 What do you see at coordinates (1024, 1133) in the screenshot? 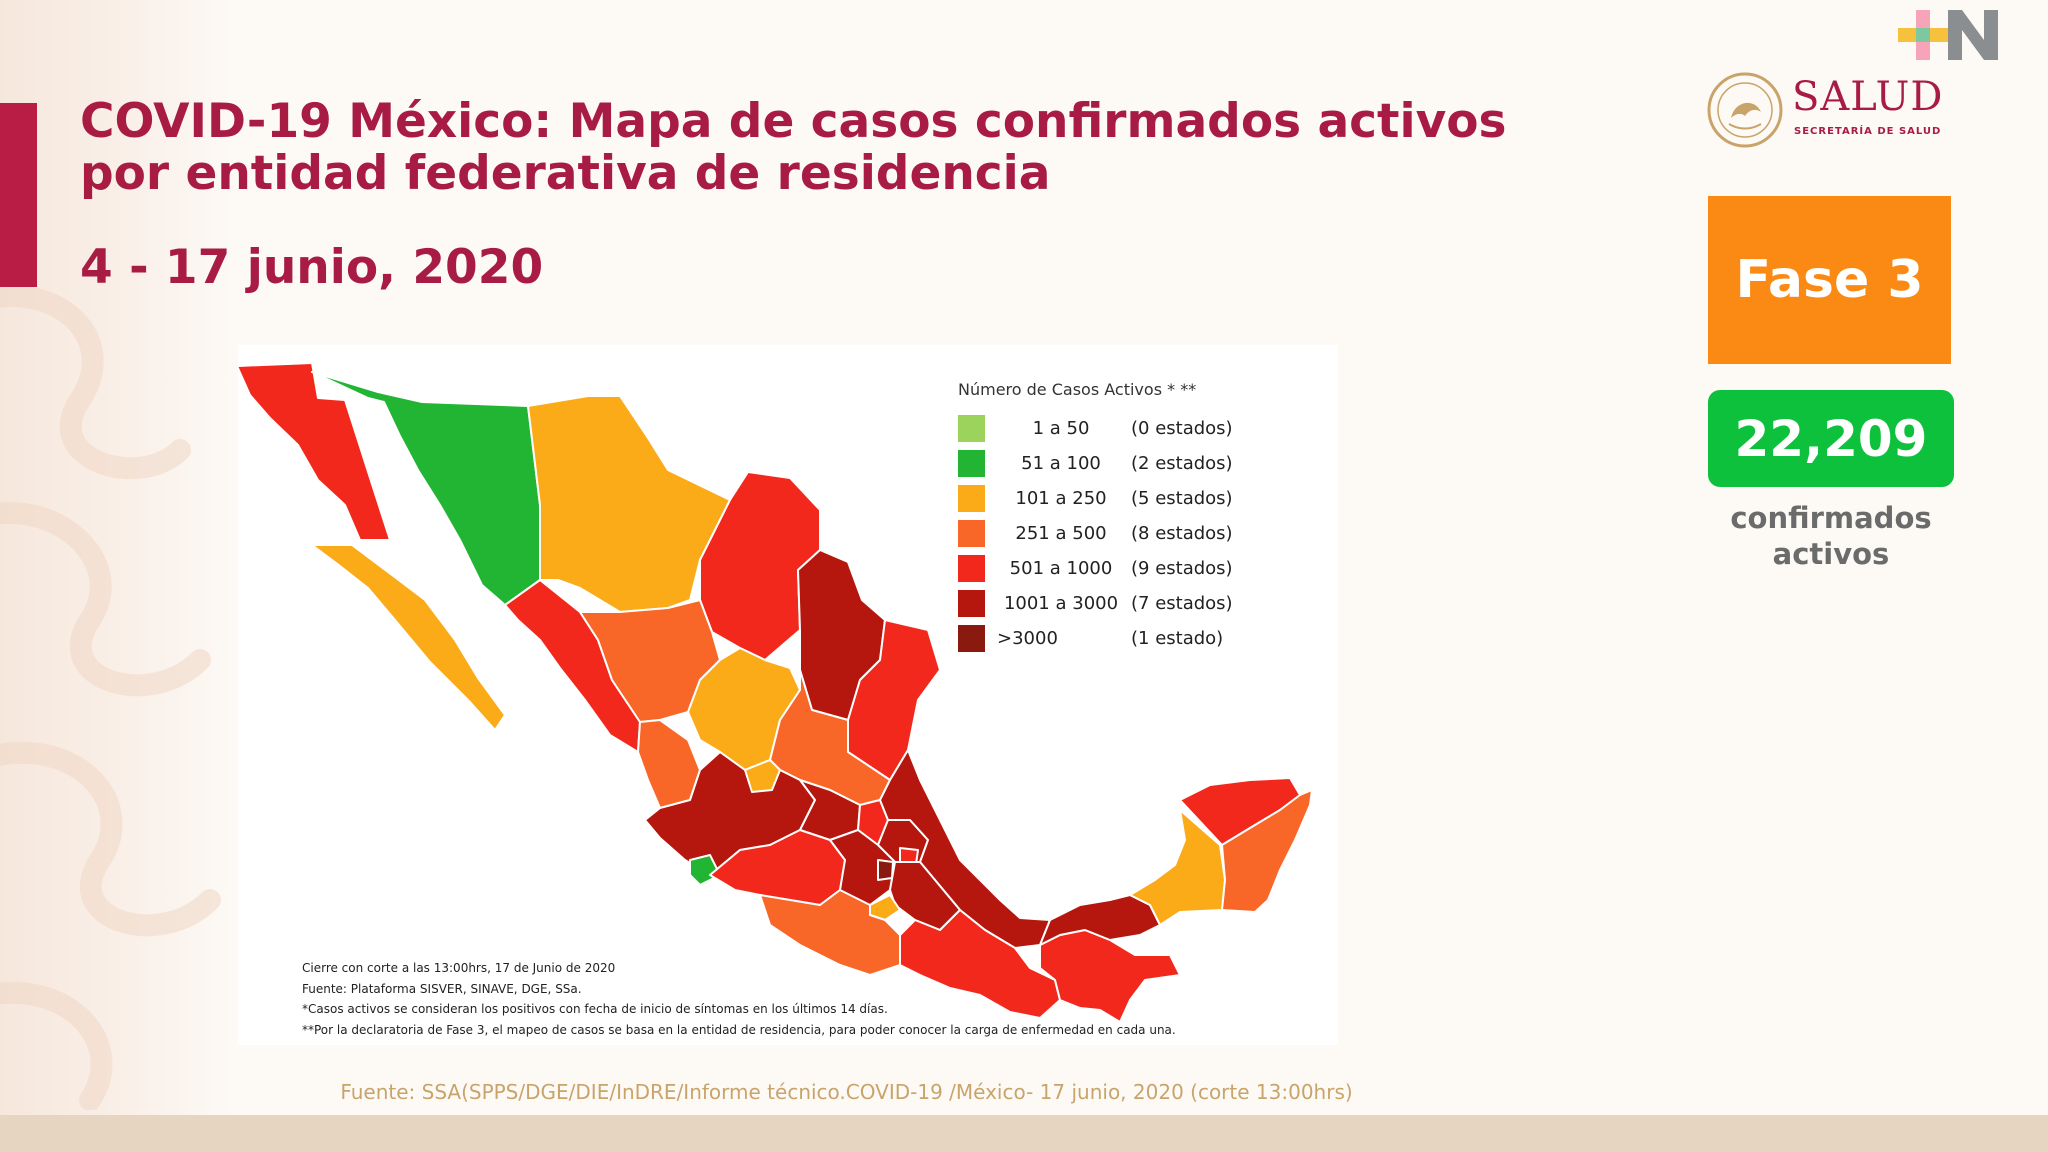
I see `bottom-band` at bounding box center [1024, 1133].